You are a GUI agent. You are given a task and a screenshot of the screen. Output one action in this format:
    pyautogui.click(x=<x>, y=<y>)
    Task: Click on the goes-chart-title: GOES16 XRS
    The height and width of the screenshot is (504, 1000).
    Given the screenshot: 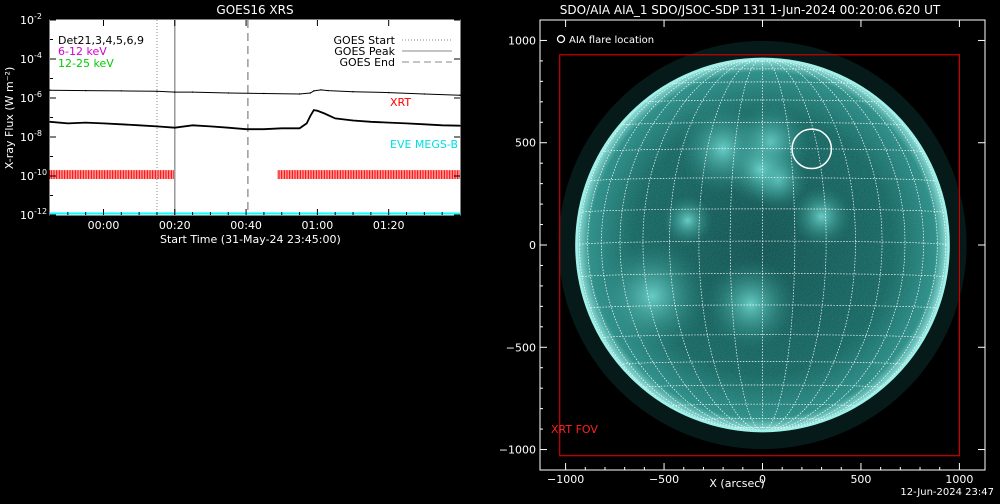 What is the action you would take?
    pyautogui.click(x=254, y=10)
    